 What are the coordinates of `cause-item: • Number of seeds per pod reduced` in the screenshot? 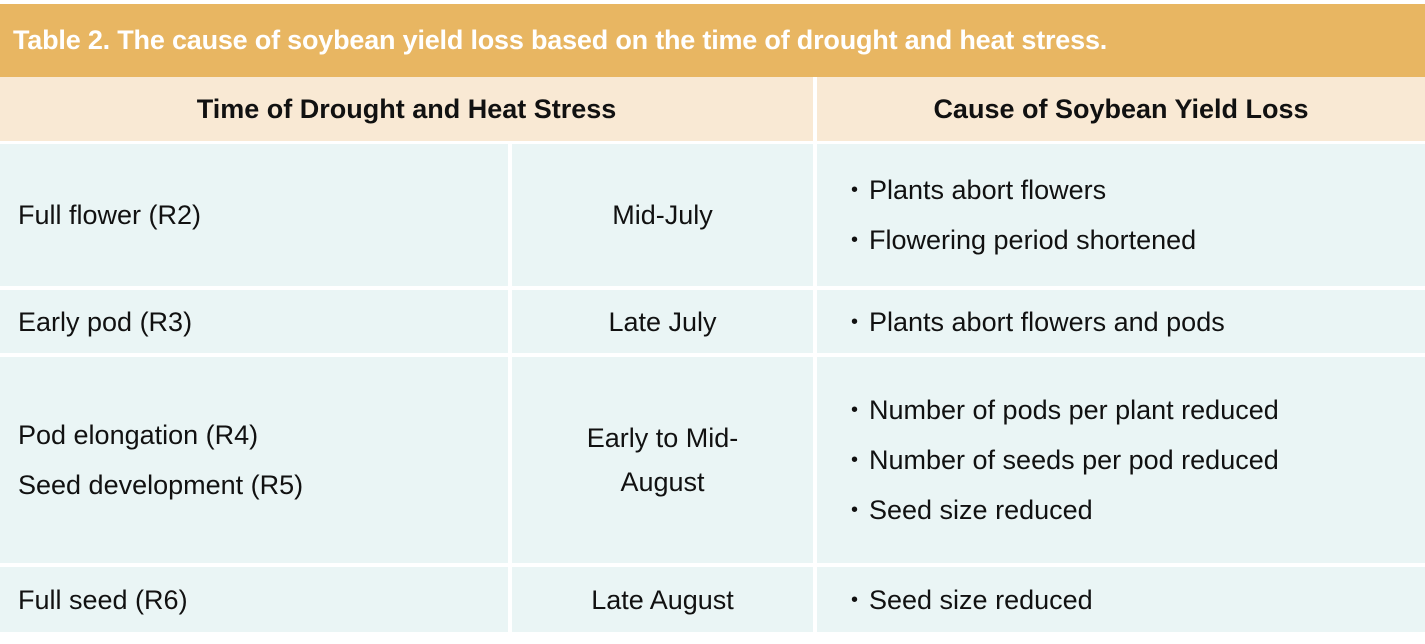 It's located at (1065, 460).